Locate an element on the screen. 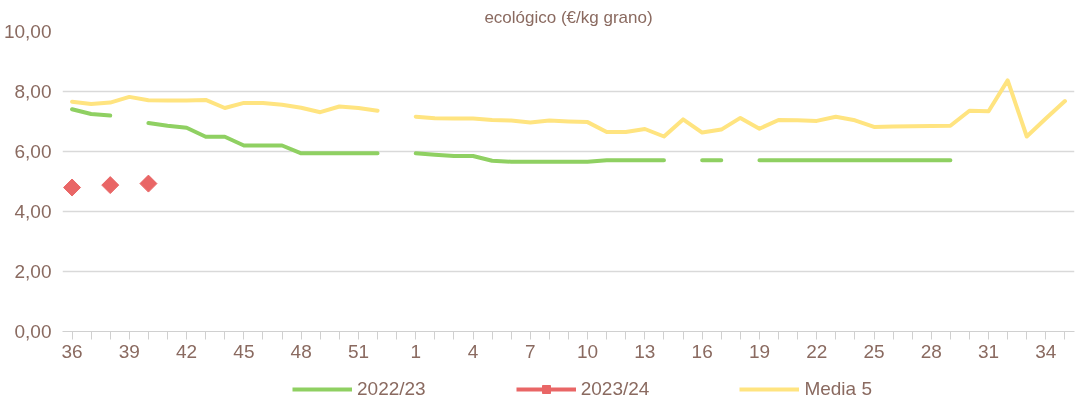 The width and height of the screenshot is (1084, 403). x-tick-label: 28 is located at coordinates (931, 351).